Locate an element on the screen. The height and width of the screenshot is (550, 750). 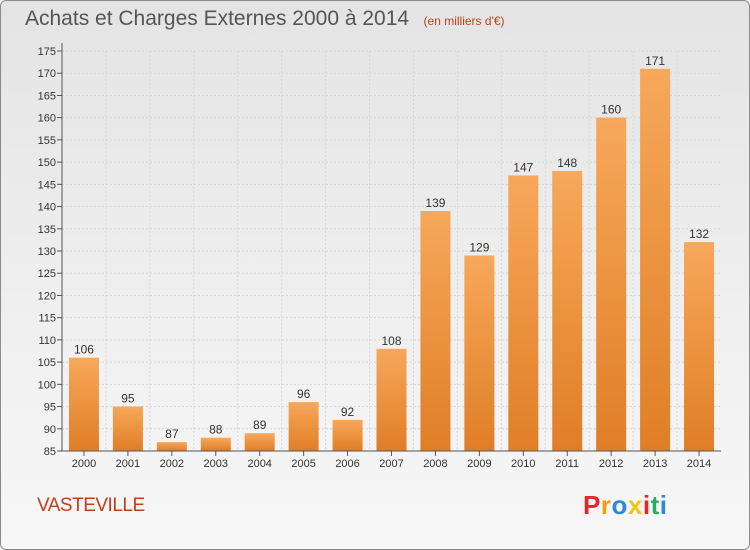
x-tick-label: 2003 is located at coordinates (216, 464).